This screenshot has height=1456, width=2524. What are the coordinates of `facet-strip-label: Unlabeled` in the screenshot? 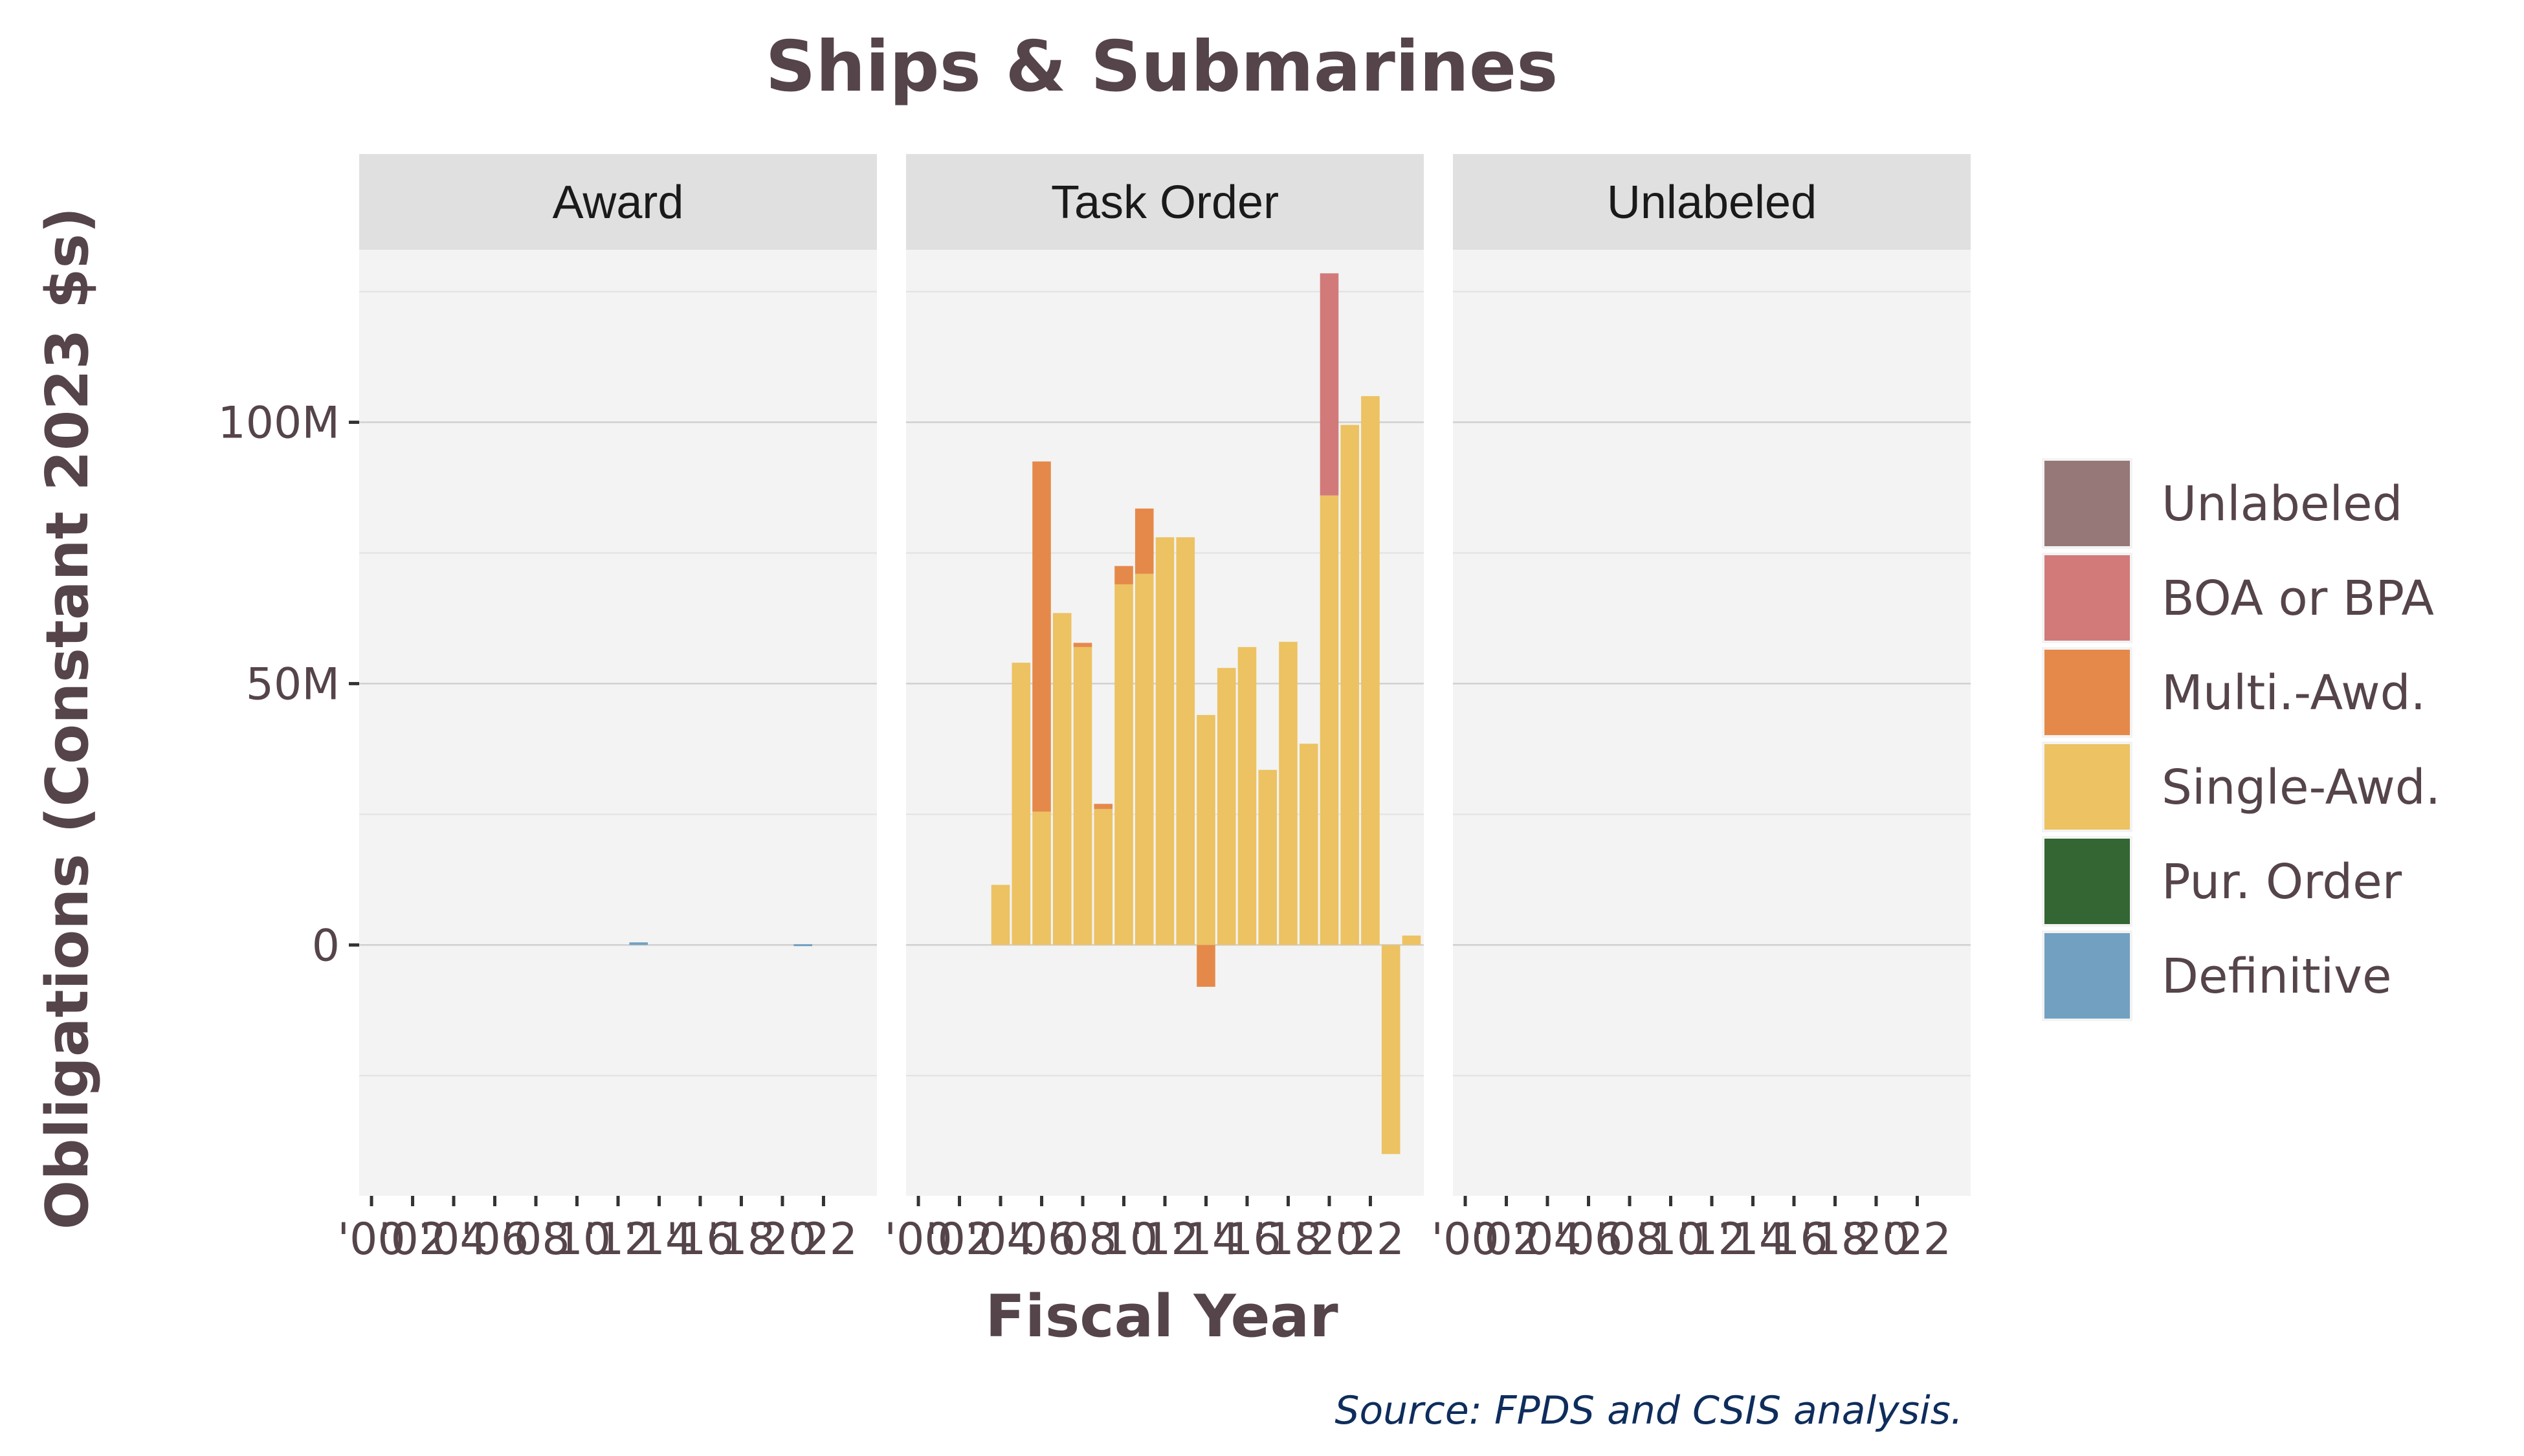 It's located at (1712, 202).